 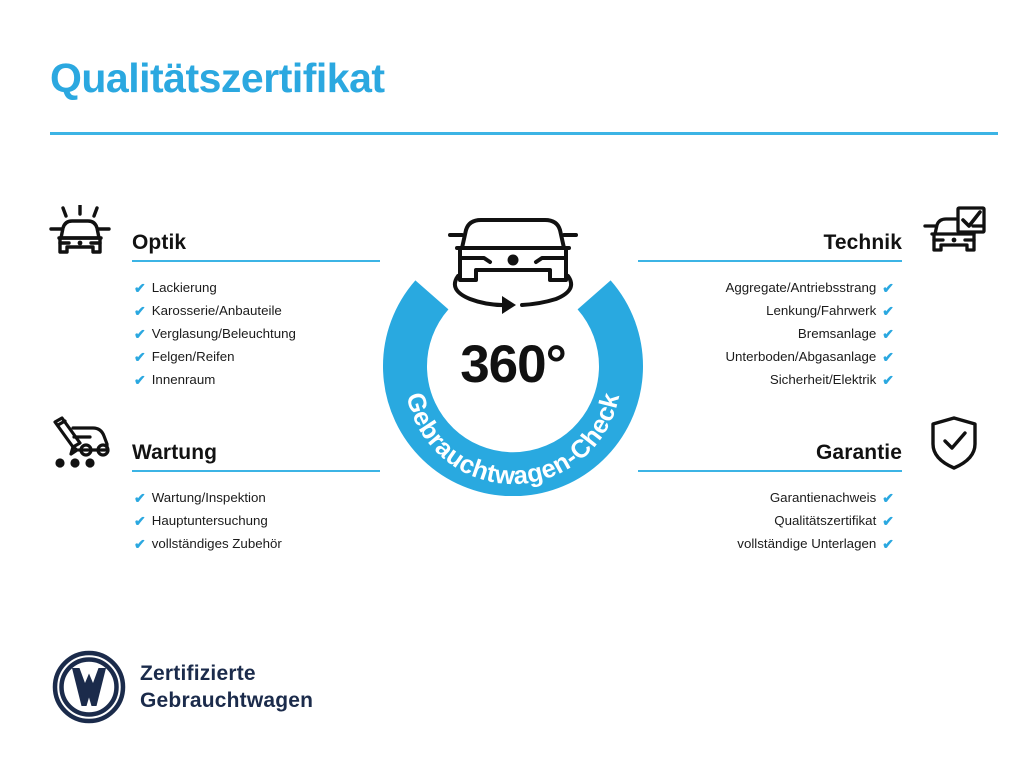 What do you see at coordinates (89, 687) in the screenshot?
I see `volkswagen-logo` at bounding box center [89, 687].